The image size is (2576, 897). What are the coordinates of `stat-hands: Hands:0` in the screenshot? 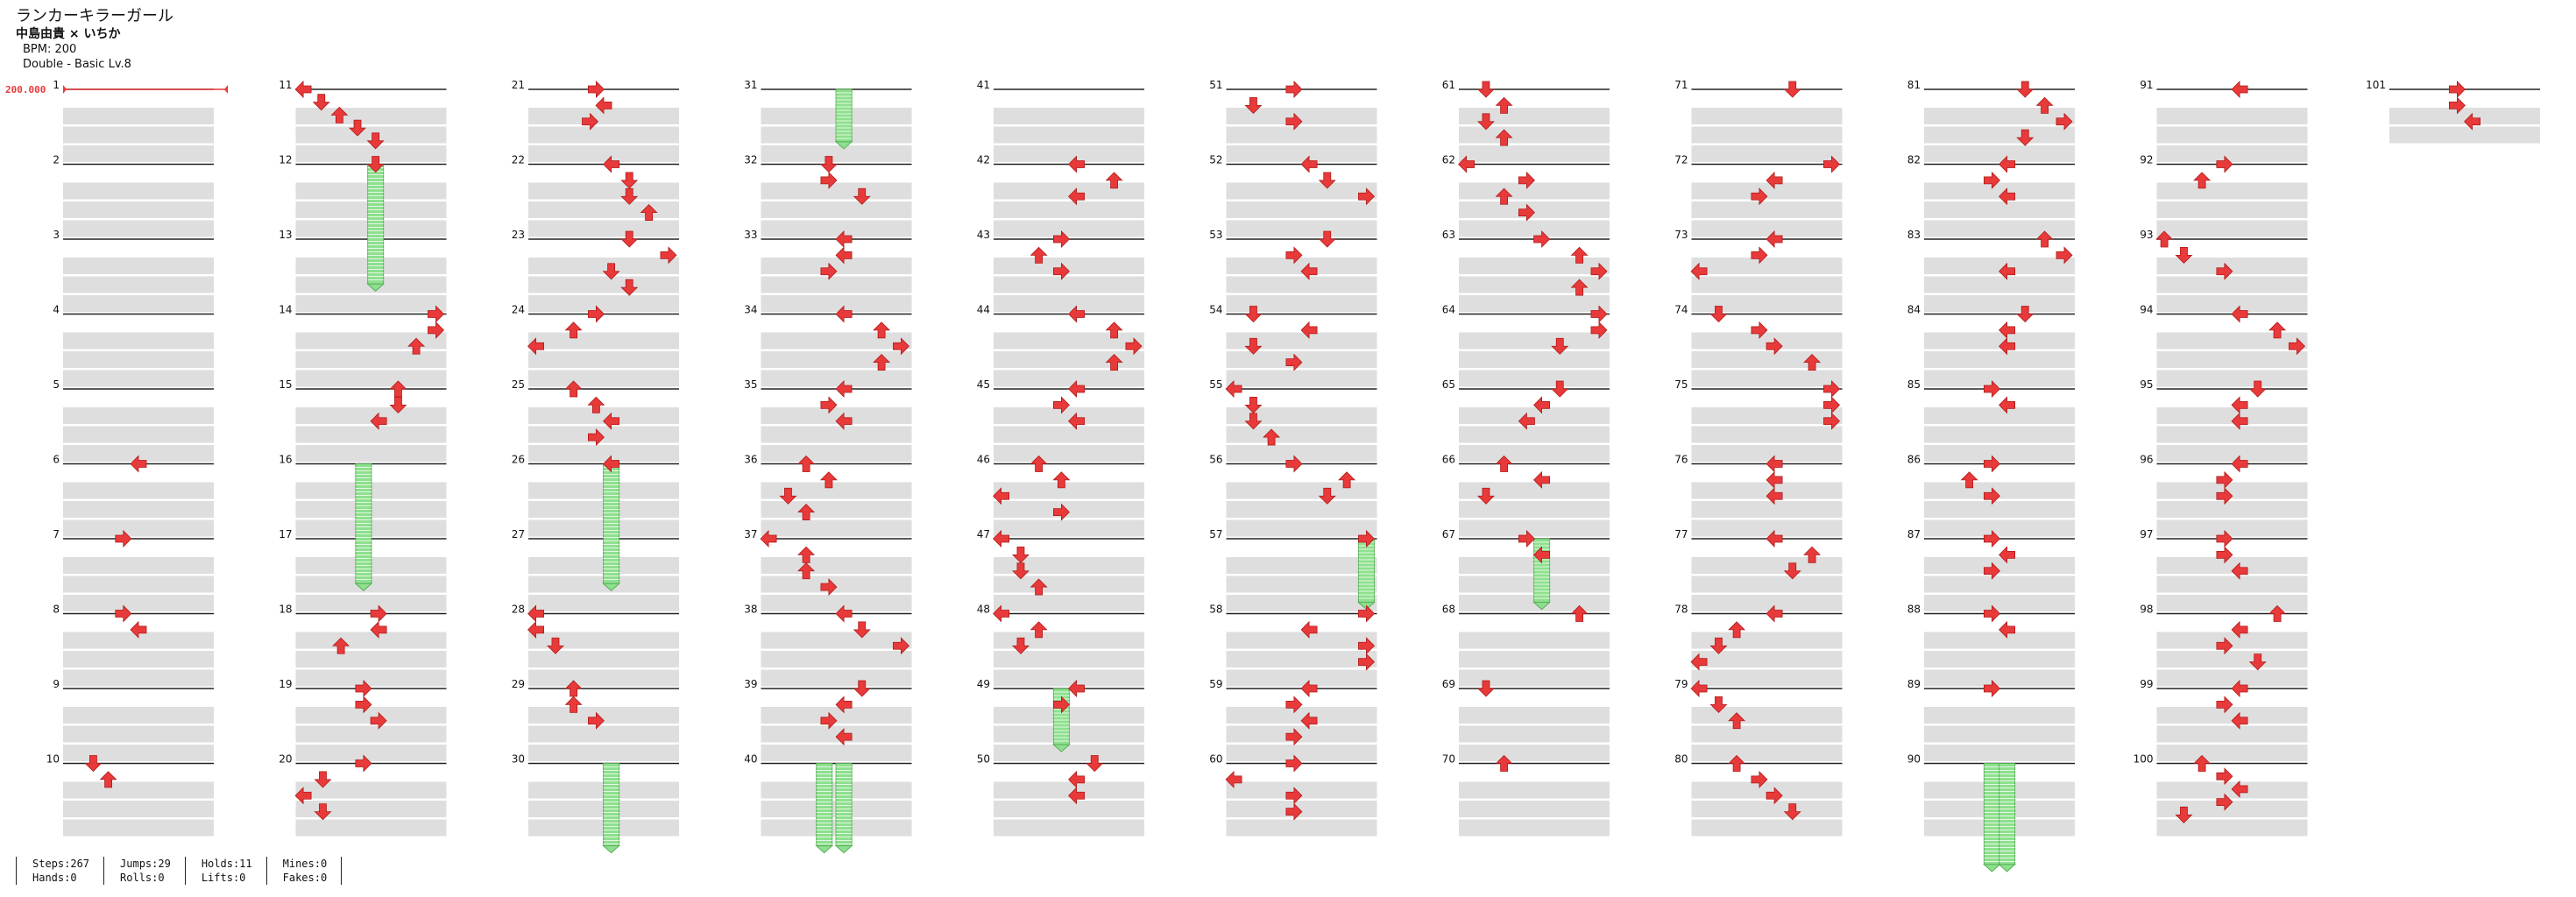 It's located at (54, 878).